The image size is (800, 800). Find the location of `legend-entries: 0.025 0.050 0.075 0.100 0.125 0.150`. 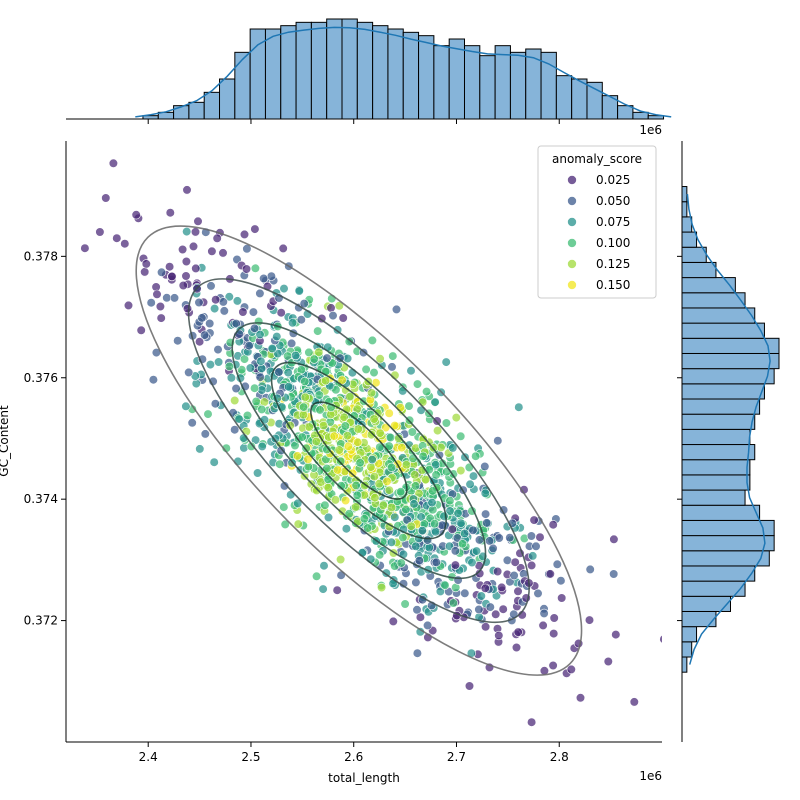

legend-entries: 0.025 0.050 0.075 0.100 0.125 0.150 is located at coordinates (598, 232).